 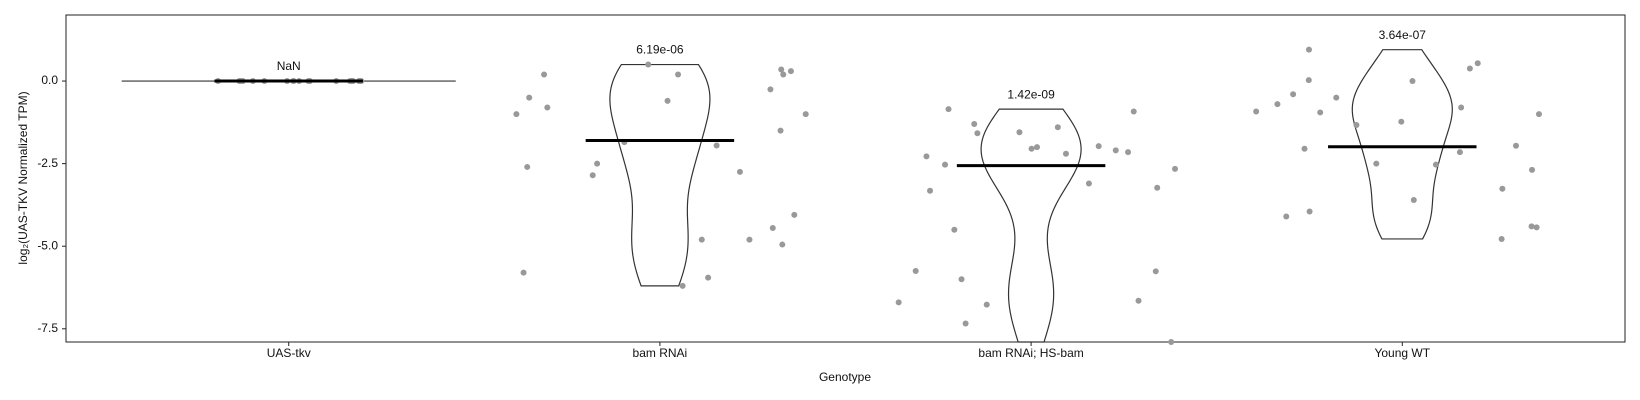 I want to click on x-tick-label: Young WT, so click(x=1402, y=353).